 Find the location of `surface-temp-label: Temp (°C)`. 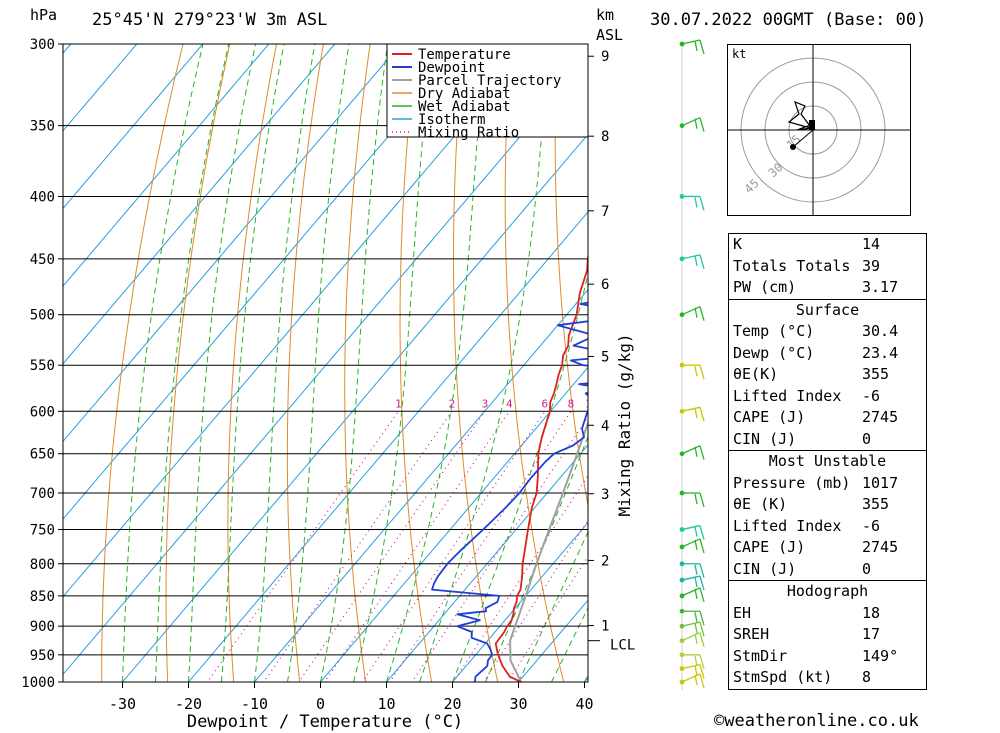

surface-temp-label: Temp (°C) is located at coordinates (774, 331).